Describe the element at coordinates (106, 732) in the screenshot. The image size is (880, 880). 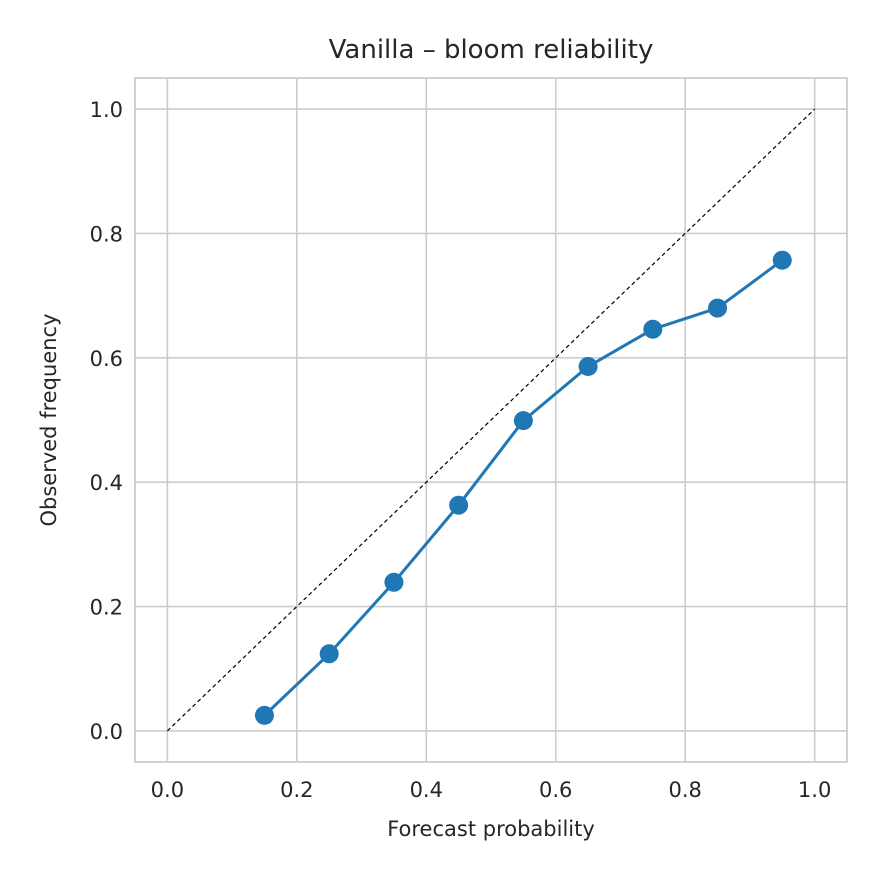
I see `y-tick-label: 0.0` at that location.